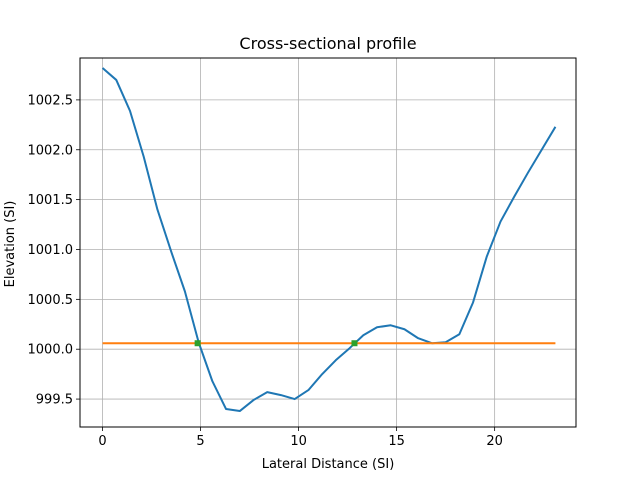 This screenshot has width=640, height=480. Describe the element at coordinates (51, 300) in the screenshot. I see `y-tick-label: 1000.5` at that location.